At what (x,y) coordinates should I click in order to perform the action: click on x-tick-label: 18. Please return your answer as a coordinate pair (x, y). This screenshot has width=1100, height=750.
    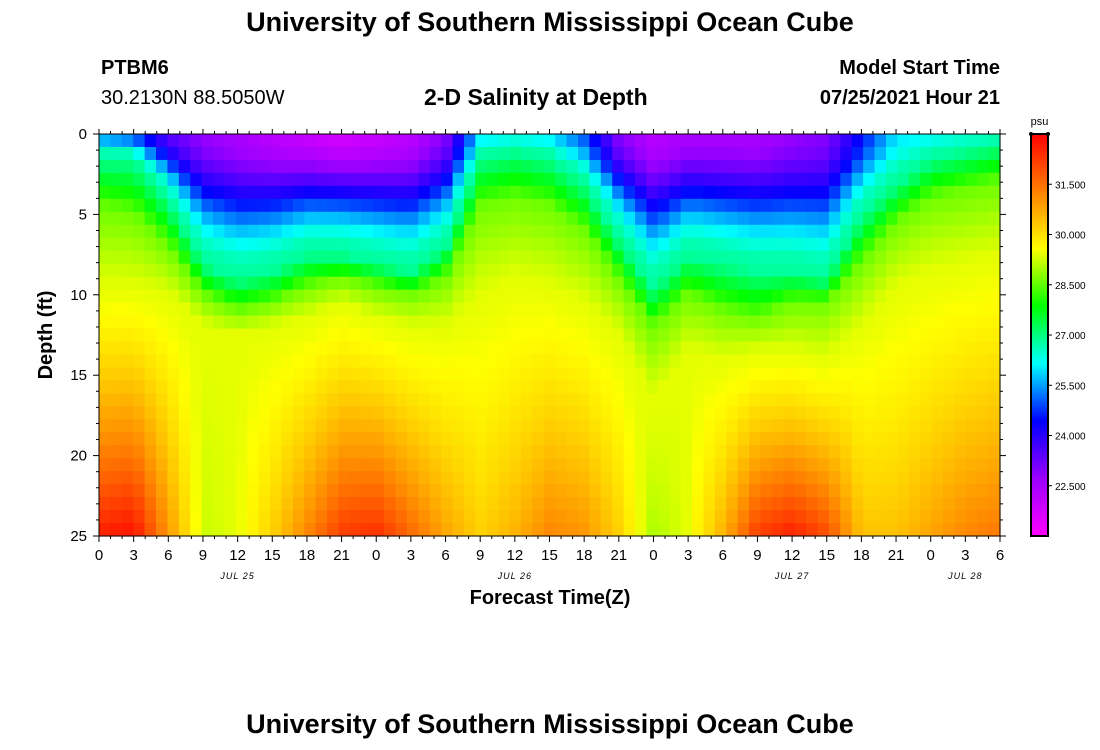
    Looking at the image, I should click on (307, 555).